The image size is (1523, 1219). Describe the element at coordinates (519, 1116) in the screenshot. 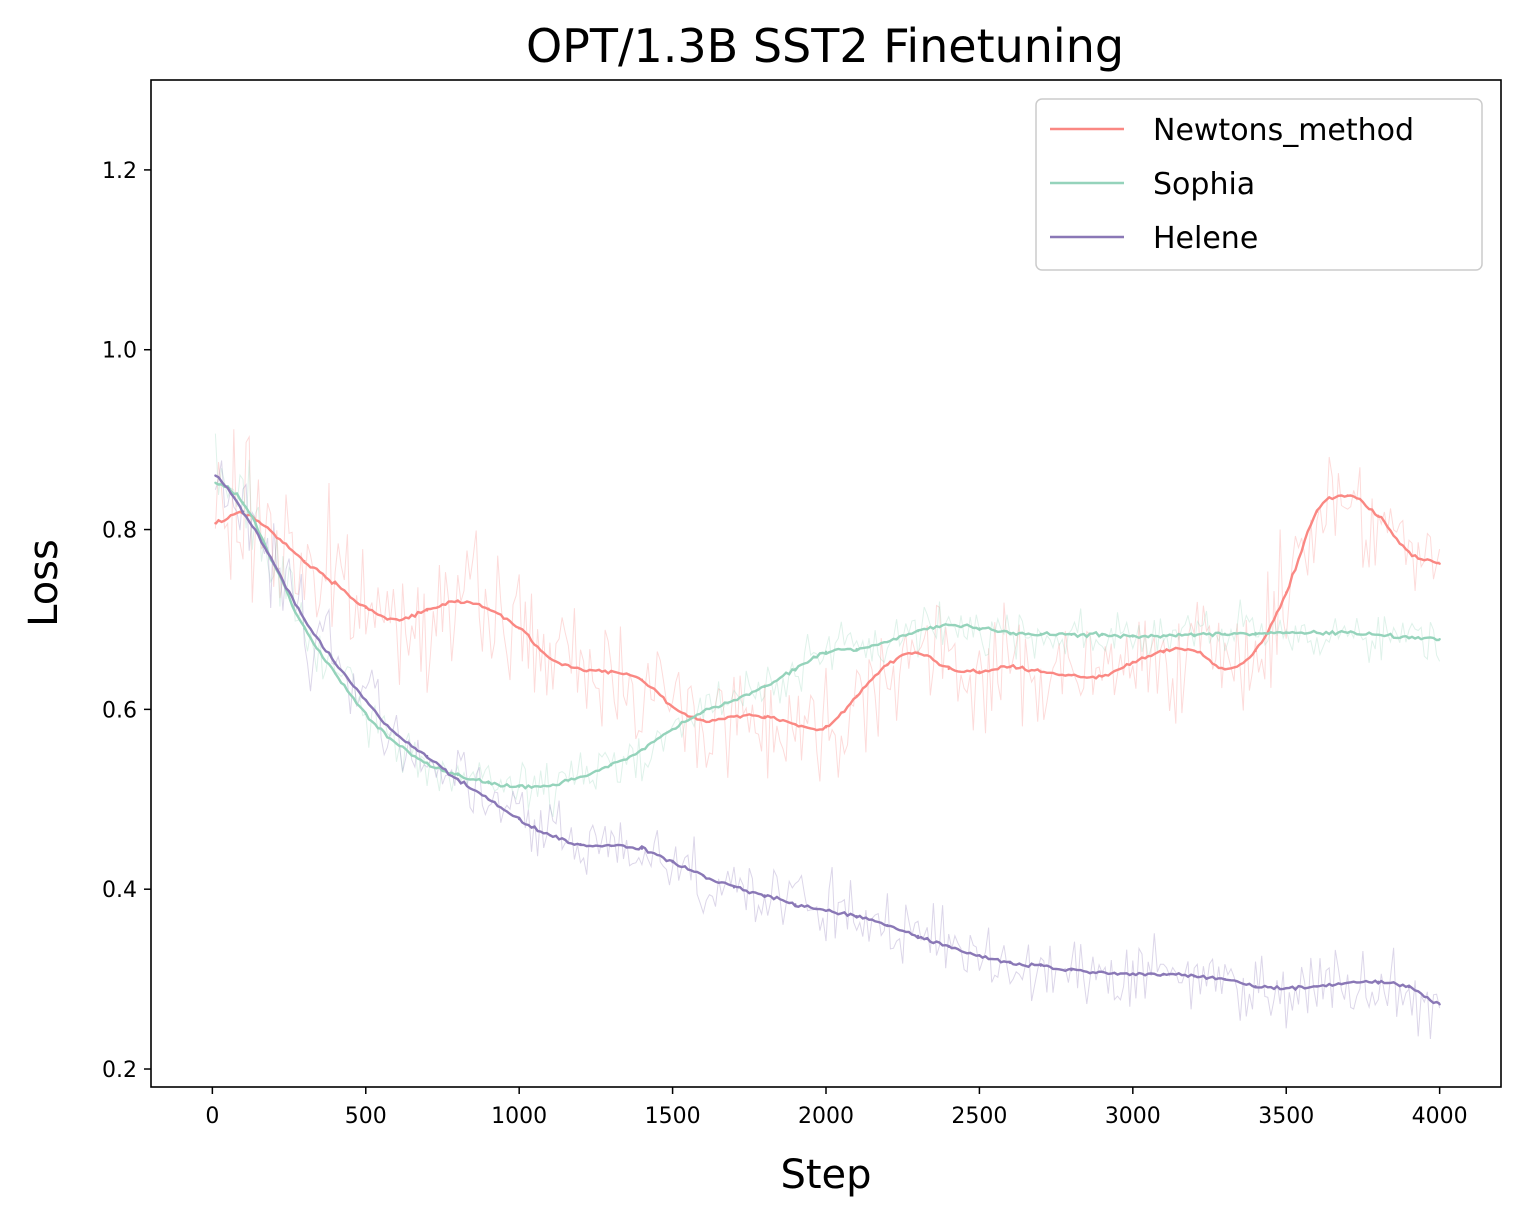

I see `x-tick-label: 1000` at that location.